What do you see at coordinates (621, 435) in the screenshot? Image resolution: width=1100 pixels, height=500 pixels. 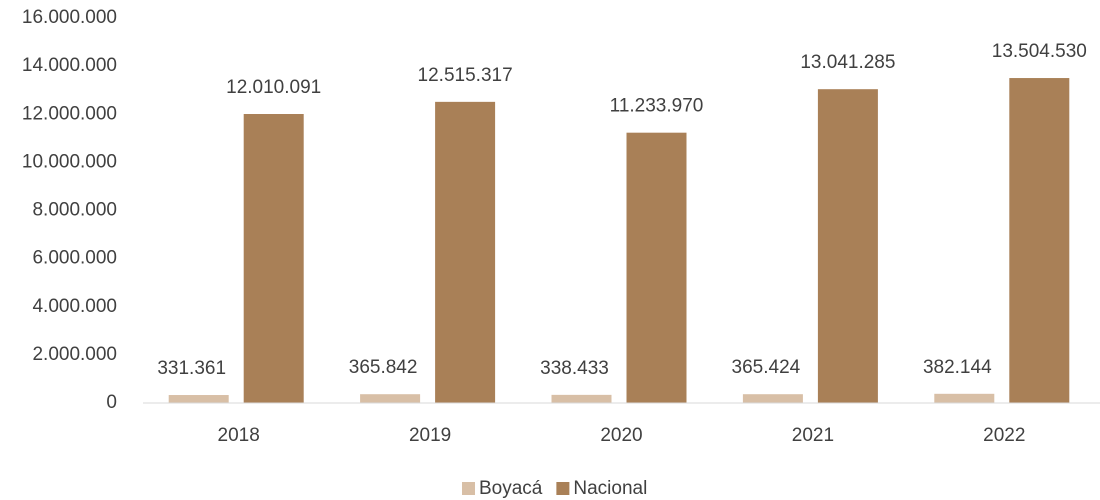 I see `x-tick-label: 2020` at bounding box center [621, 435].